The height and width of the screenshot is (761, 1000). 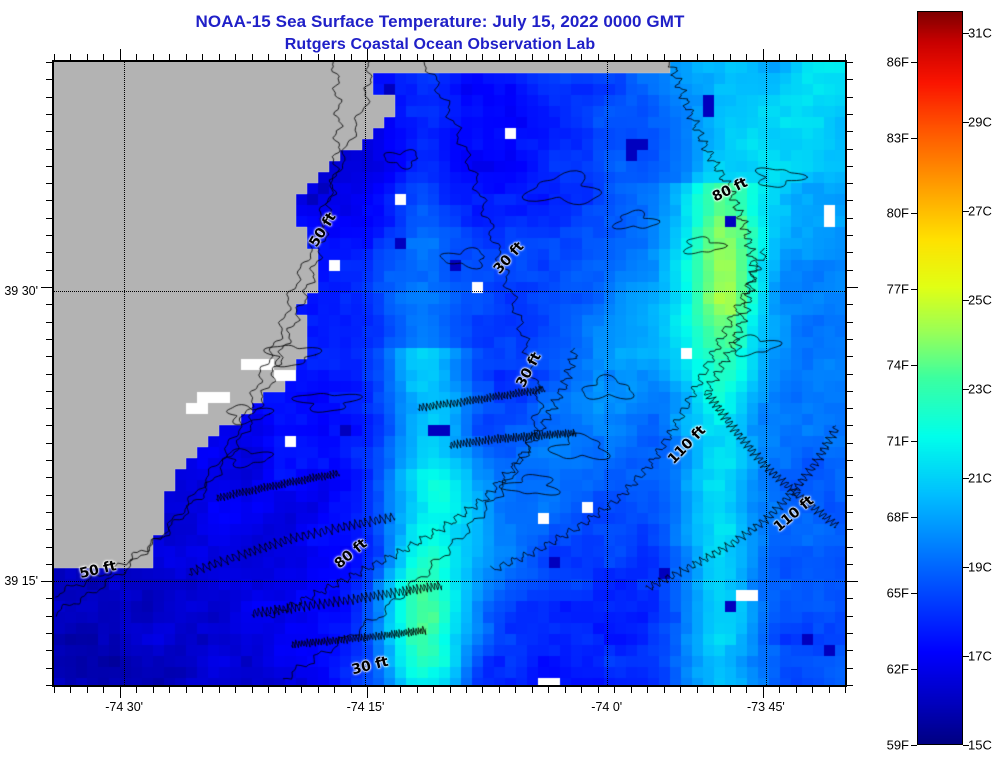 I want to click on colorbar-gradient, so click(x=940, y=378).